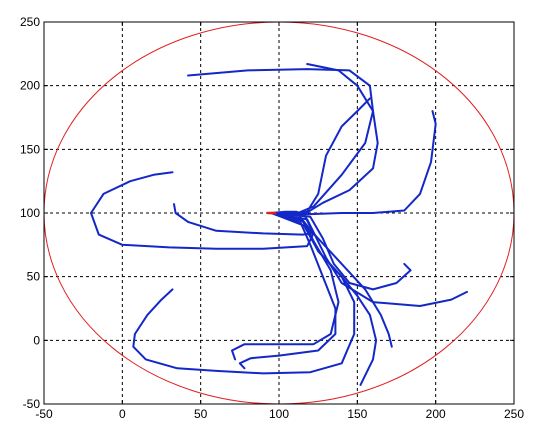  Describe the element at coordinates (122, 414) in the screenshot. I see `x-tick-label: 0` at that location.